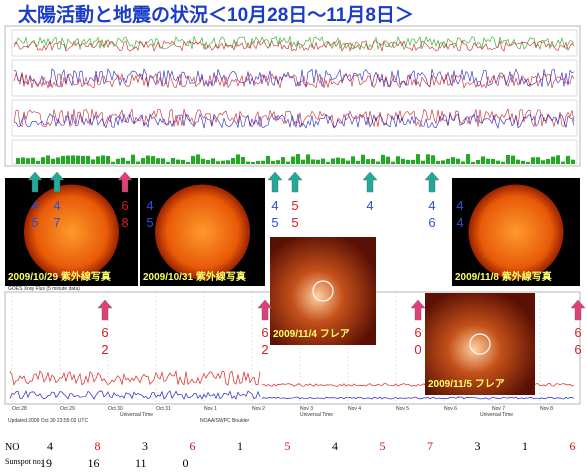 The height and width of the screenshot is (475, 587). What do you see at coordinates (48, 421) in the screenshot?
I see `updated: Updated 2009 Oct 30 23:55:02 UTC` at bounding box center [48, 421].